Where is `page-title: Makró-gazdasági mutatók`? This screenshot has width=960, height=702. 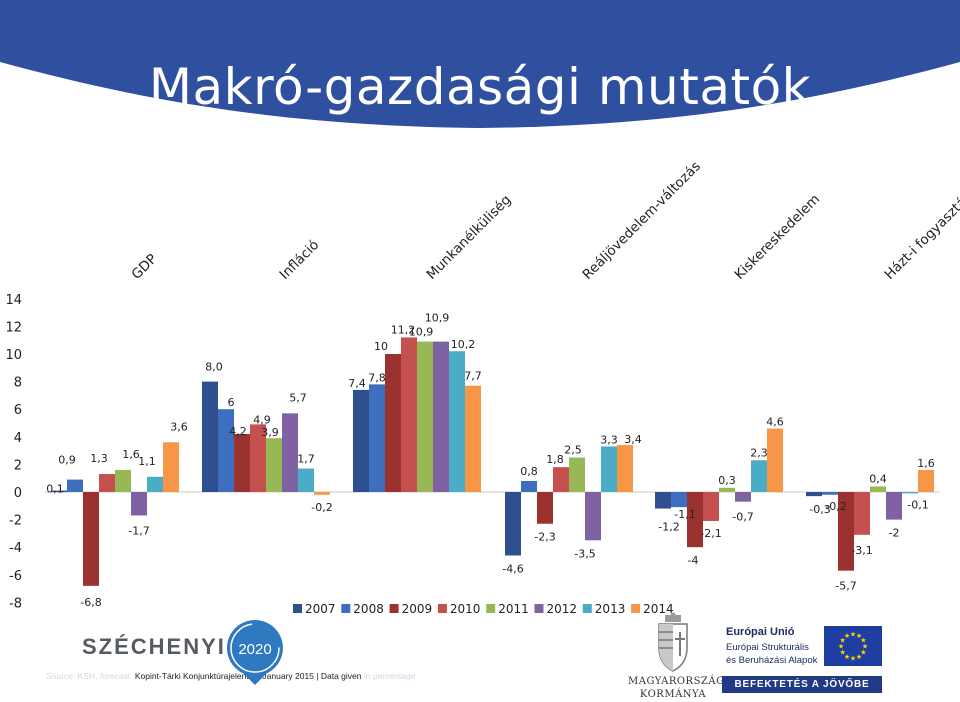
page-title: Makró-gazdasági mutatók is located at coordinates (480, 87).